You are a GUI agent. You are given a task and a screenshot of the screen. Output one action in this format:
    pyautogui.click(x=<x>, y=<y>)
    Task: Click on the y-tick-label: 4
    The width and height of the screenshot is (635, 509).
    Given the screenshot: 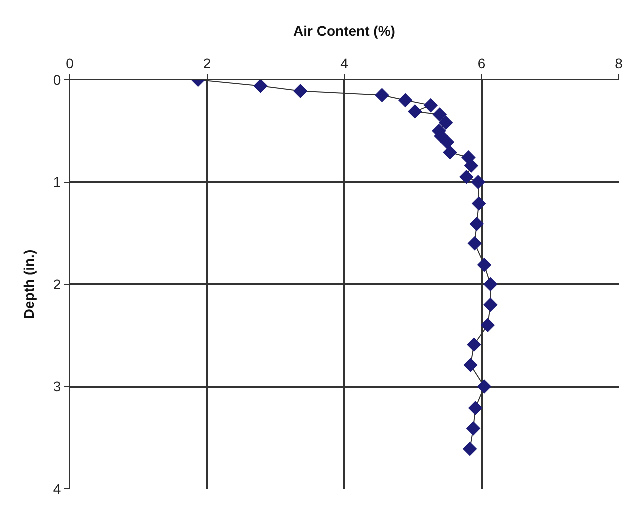 What is the action you would take?
    pyautogui.click(x=57, y=488)
    